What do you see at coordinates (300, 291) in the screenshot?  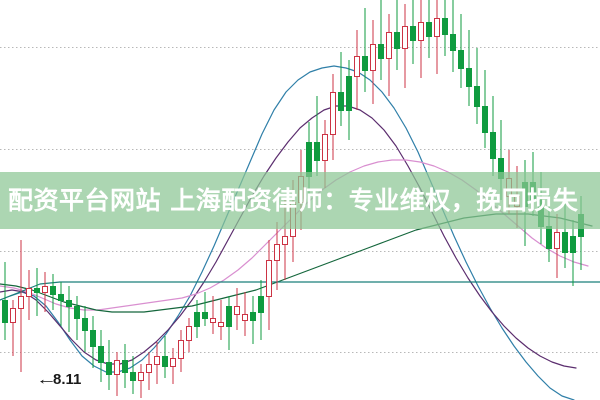 I see `ma-line-ma-flat` at bounding box center [300, 291].